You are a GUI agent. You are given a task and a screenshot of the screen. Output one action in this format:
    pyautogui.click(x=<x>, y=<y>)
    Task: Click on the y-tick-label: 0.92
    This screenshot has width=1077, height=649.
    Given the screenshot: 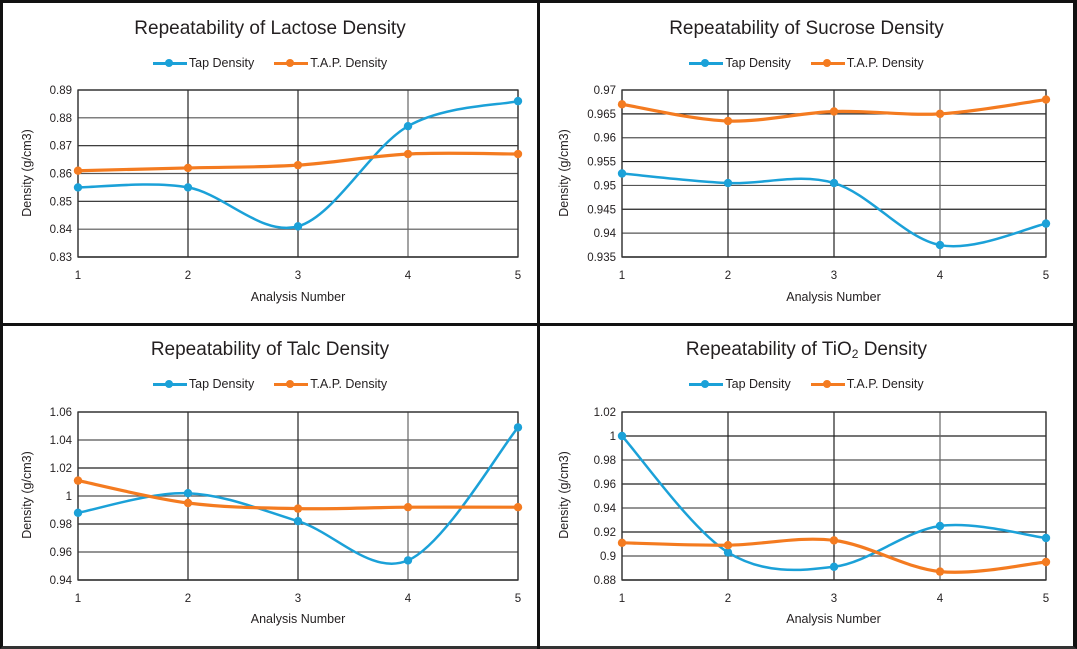 What is the action you would take?
    pyautogui.click(x=605, y=533)
    